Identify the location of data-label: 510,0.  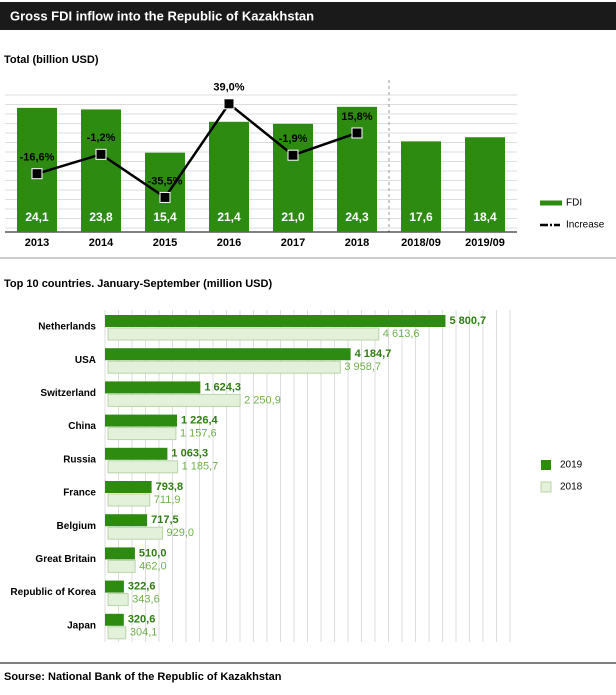
(153, 553).